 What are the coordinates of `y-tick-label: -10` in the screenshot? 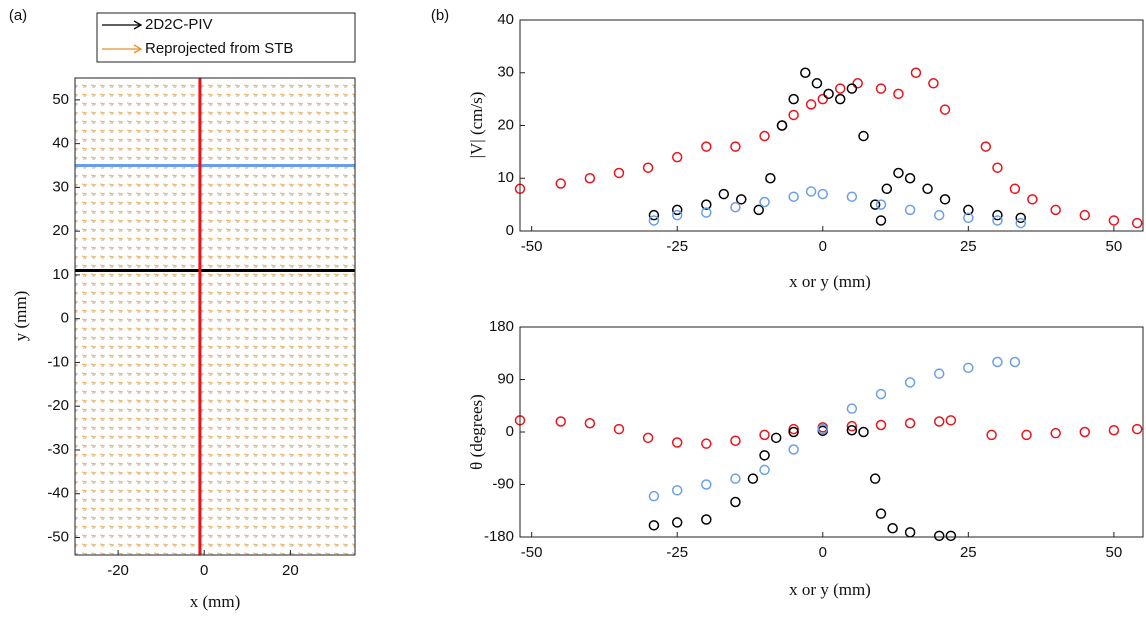 It's located at (58, 361).